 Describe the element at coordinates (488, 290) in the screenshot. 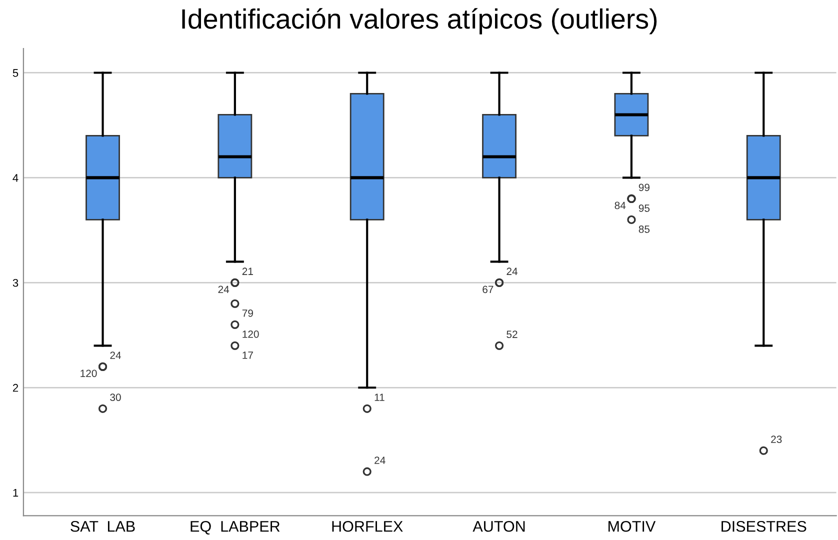

I see `annotation: 67` at that location.